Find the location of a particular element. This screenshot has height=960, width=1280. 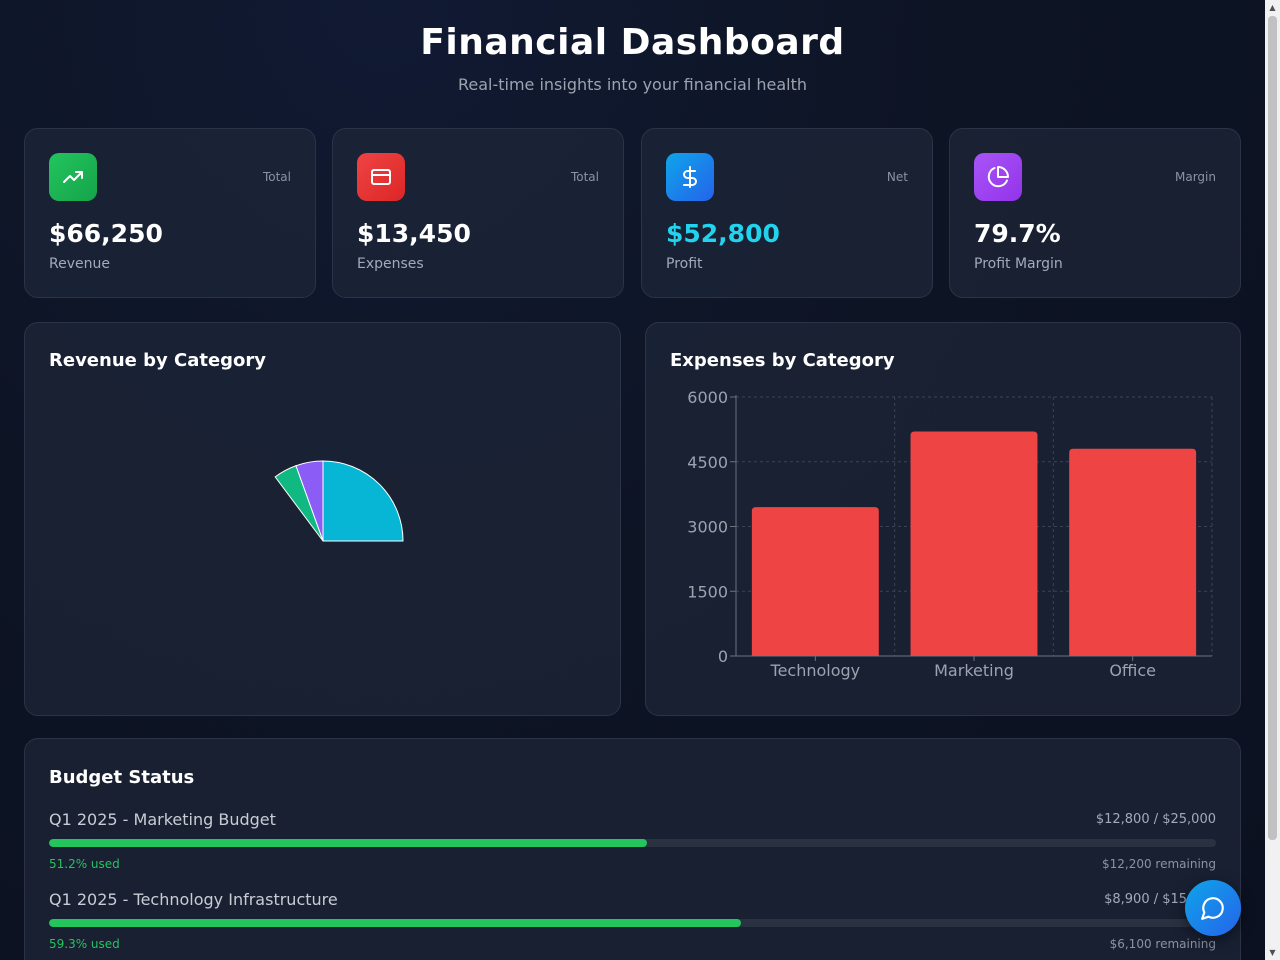

budget-amount: $12,800 / $25,000 is located at coordinates (1155, 819).